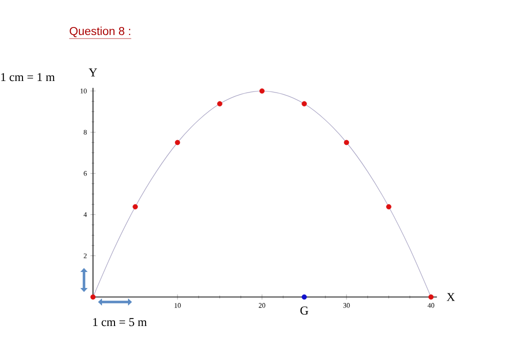  I want to click on text: 1 cm = 5 m, so click(120, 322).